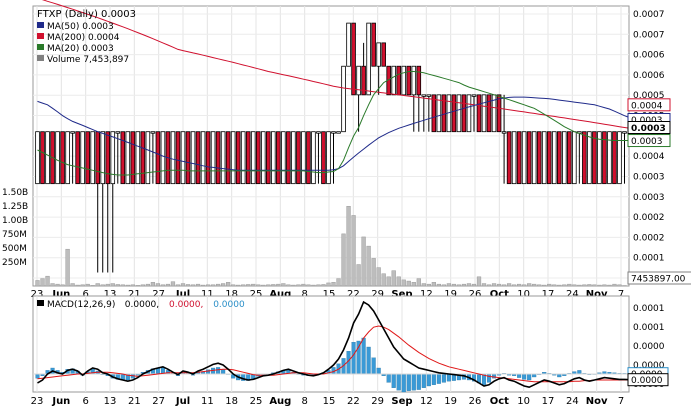 The width and height of the screenshot is (691, 417). I want to click on macd-legend-label: 0.0000,, so click(142, 305).